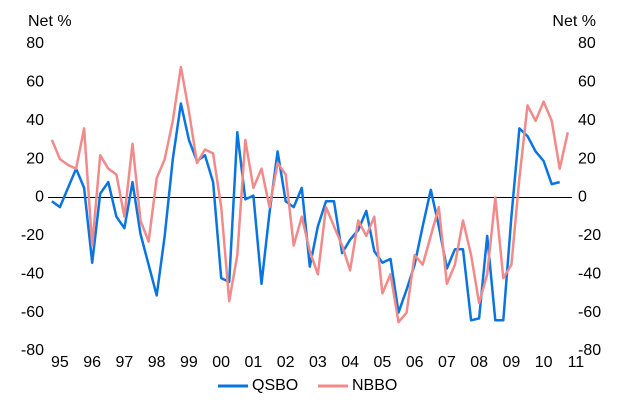 The width and height of the screenshot is (624, 402). I want to click on y2-tick-label: -60, so click(589, 312).